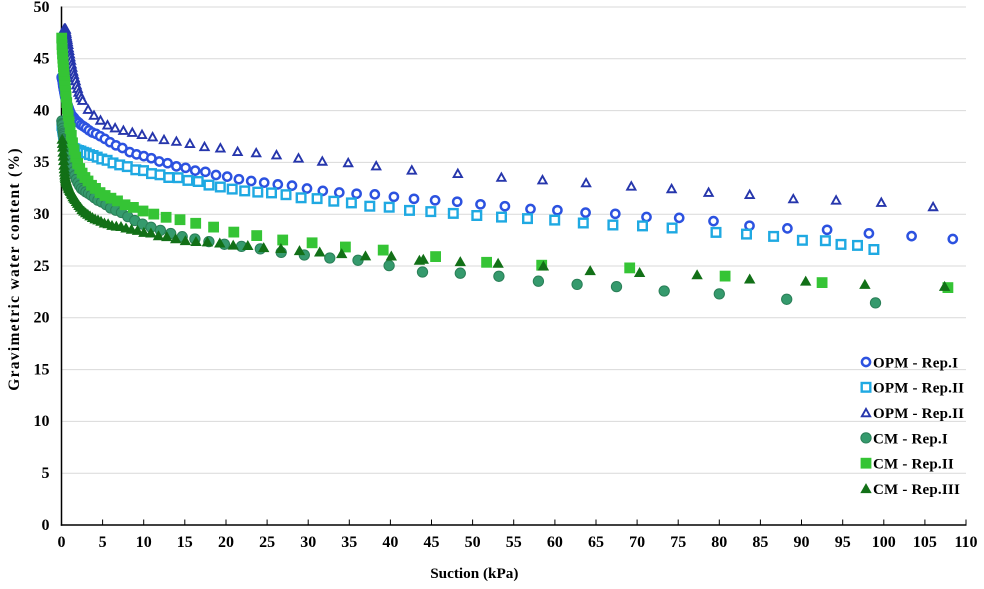  Describe the element at coordinates (843, 542) in the screenshot. I see `svg-text: 95` at that location.